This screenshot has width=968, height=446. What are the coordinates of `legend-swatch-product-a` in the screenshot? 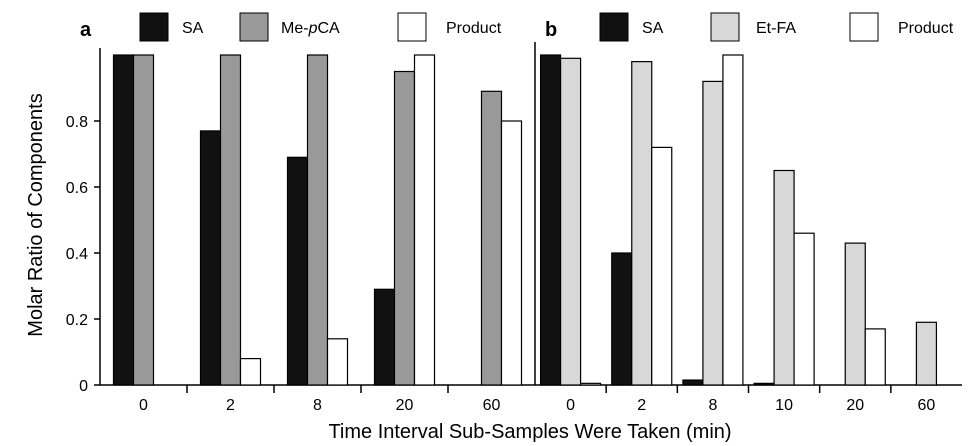 It's located at (412, 27).